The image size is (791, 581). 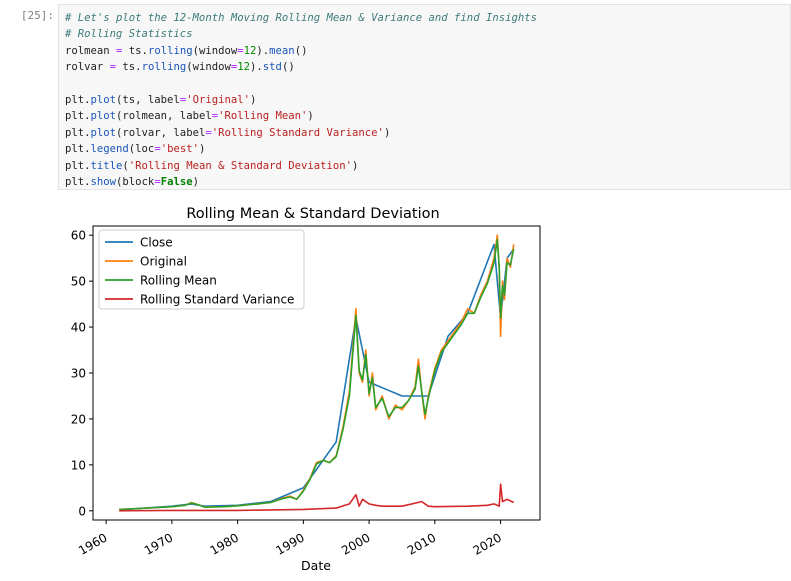 What do you see at coordinates (91, 50) in the screenshot?
I see `code-token: rolmean` at bounding box center [91, 50].